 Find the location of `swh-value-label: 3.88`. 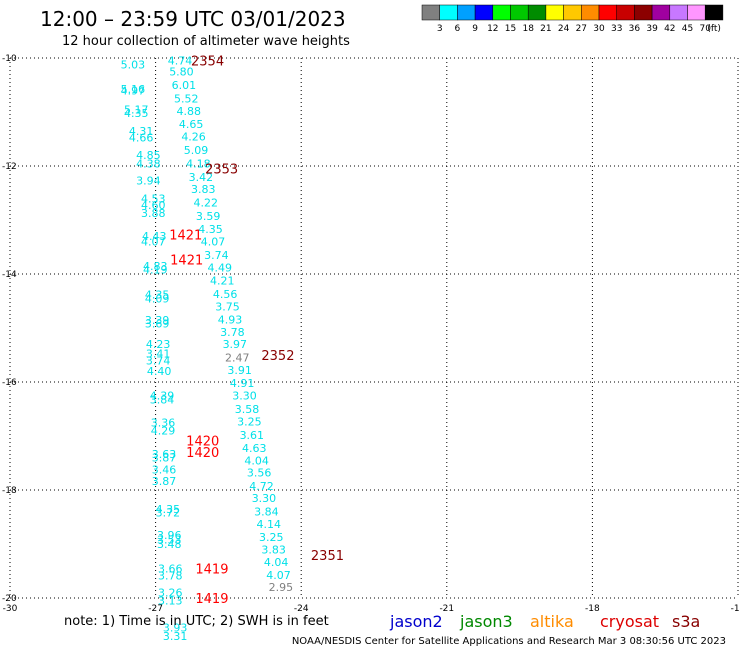

swh-value-label: 3.88 is located at coordinates (153, 213).